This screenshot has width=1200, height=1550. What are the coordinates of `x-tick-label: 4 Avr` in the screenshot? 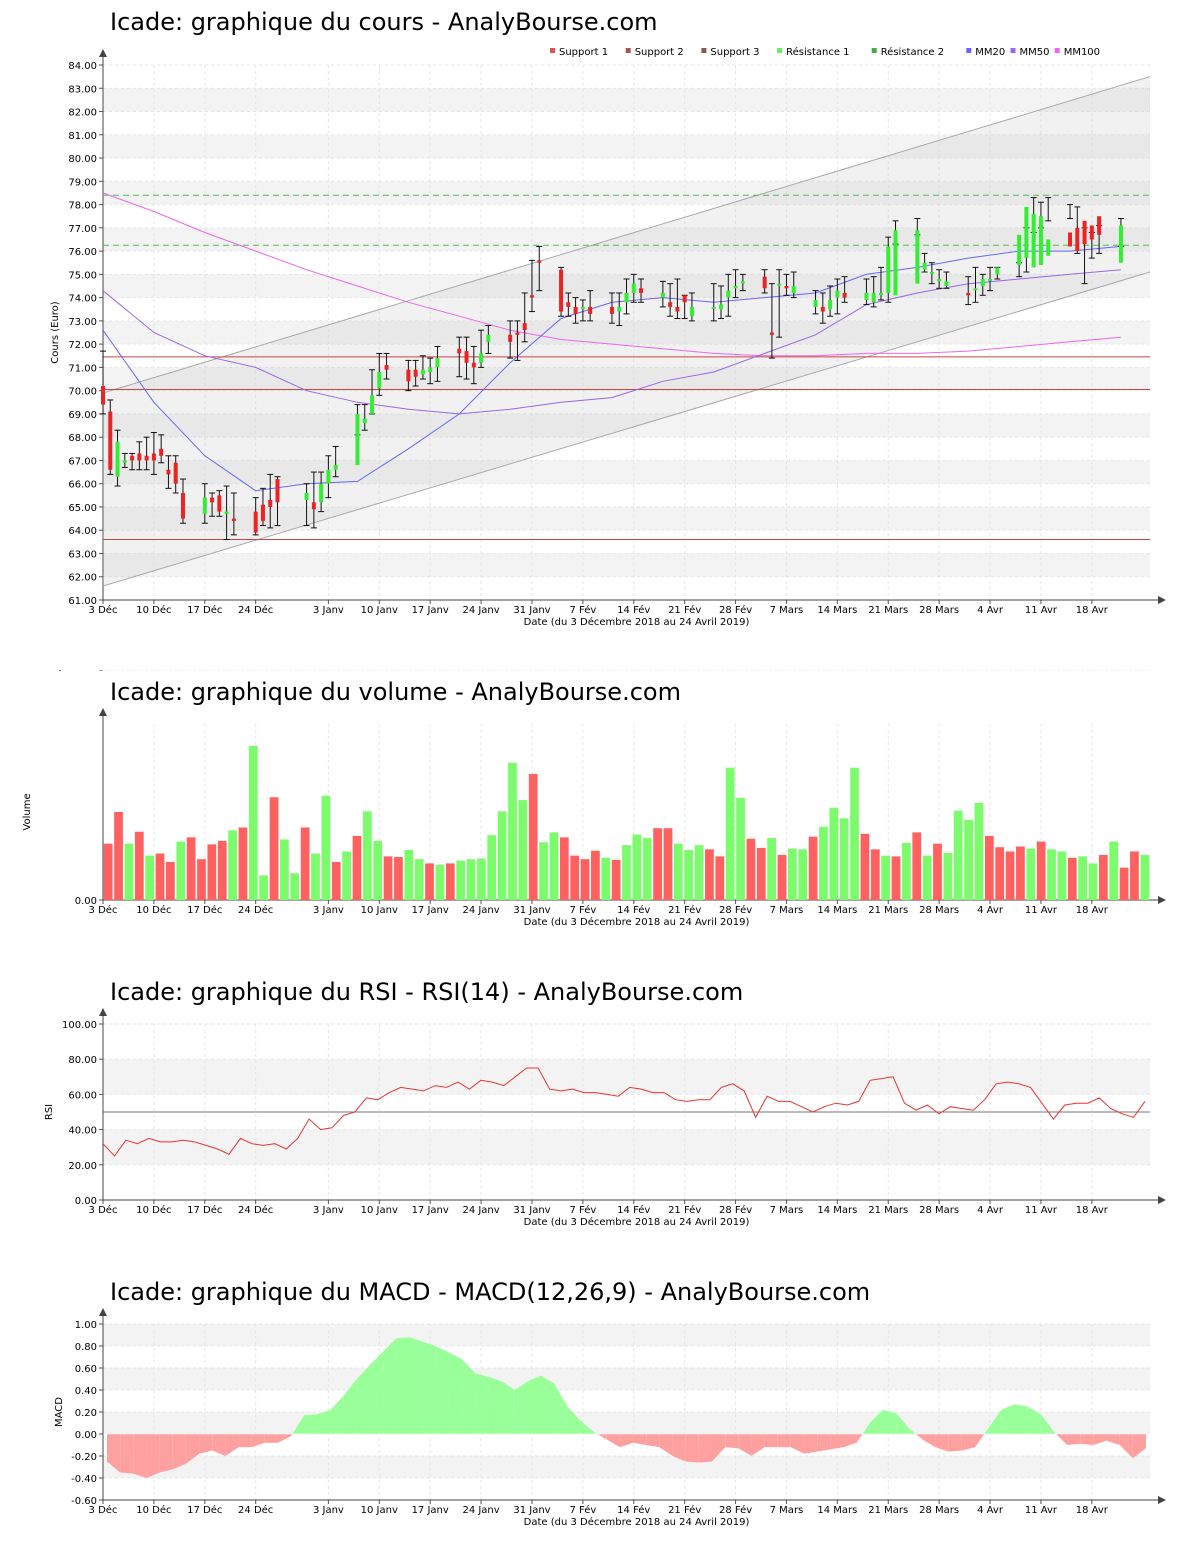 It's located at (990, 1210).